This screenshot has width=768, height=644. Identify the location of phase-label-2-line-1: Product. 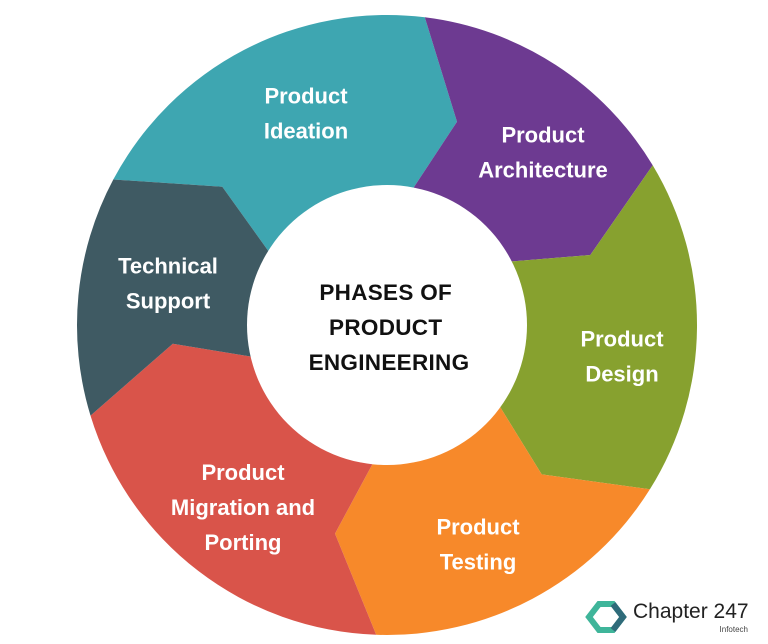
(543, 135).